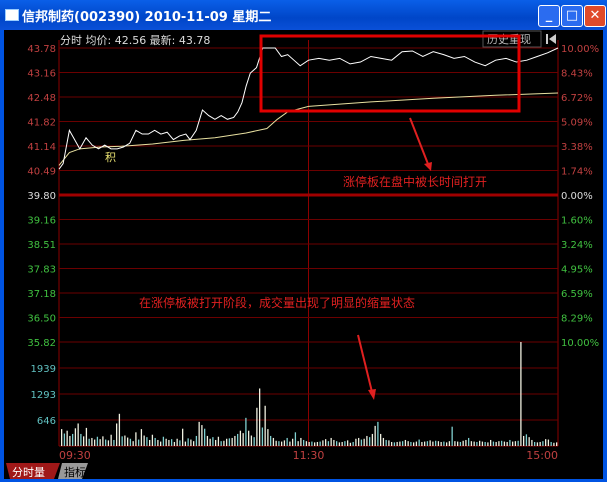  I want to click on volume-tick-label: 1939, so click(43, 369).